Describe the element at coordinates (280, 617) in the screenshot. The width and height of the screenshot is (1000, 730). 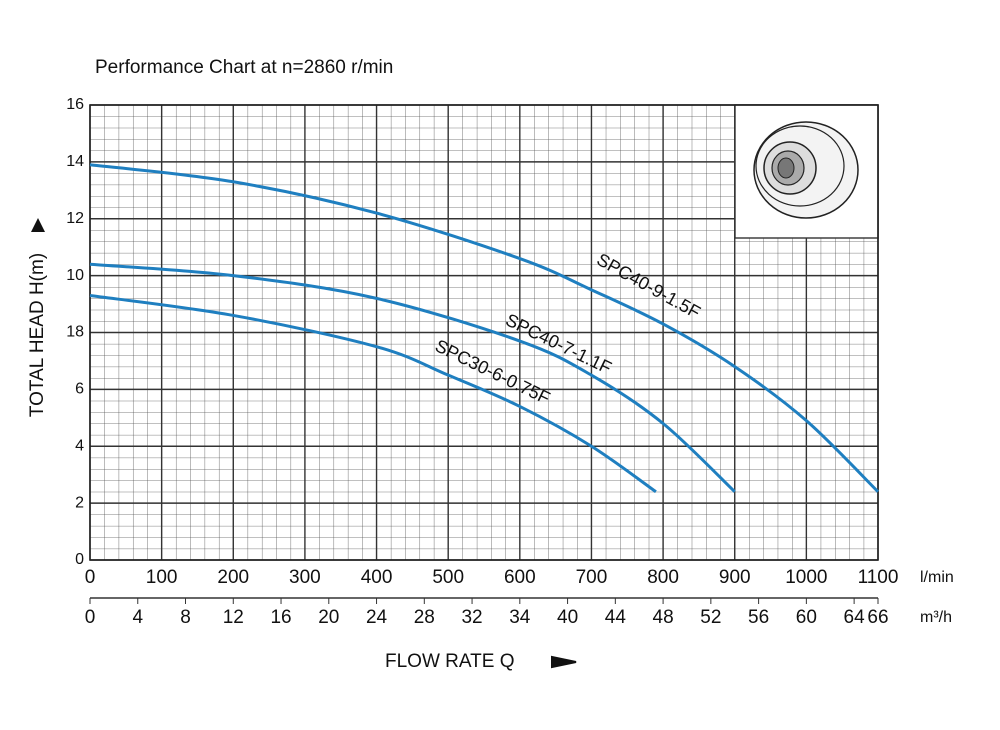
I see `x2-tick-label: 16` at that location.